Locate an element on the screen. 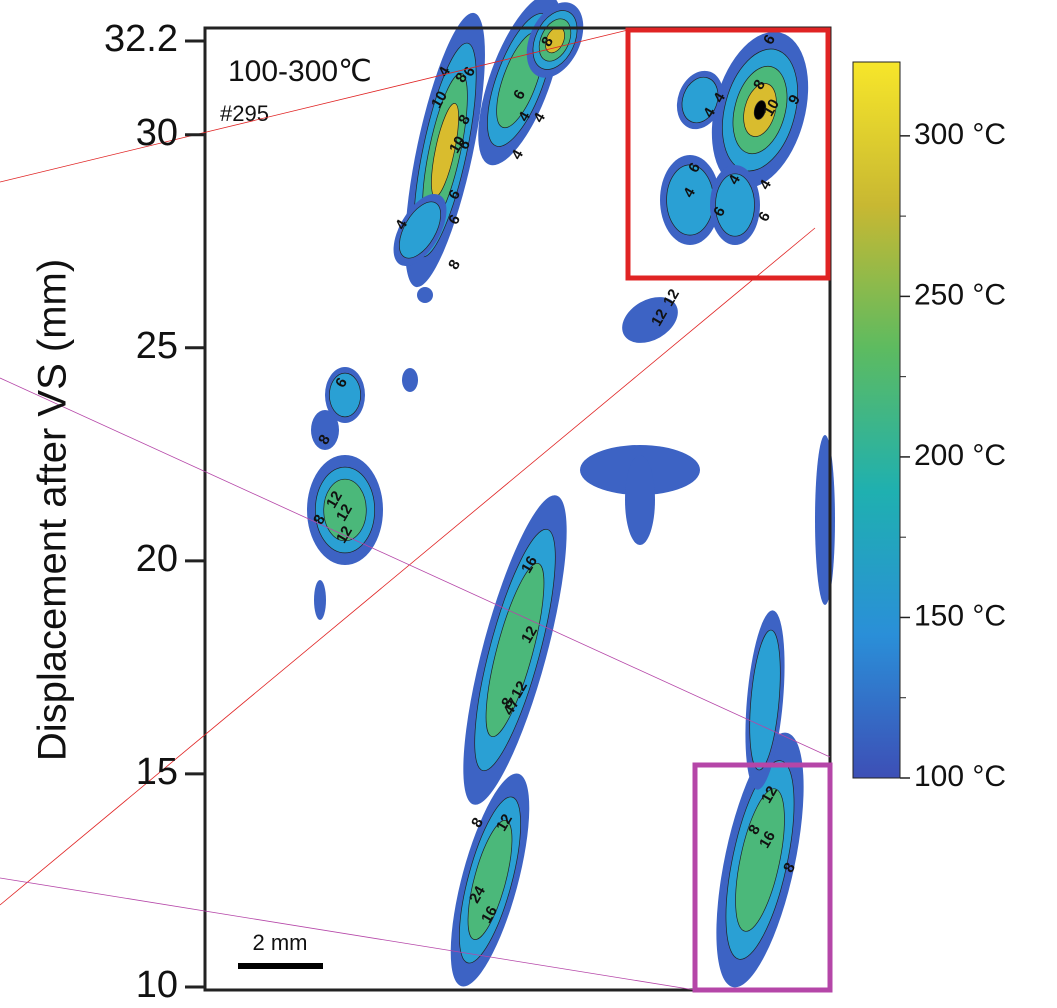 The width and height of the screenshot is (1057, 1008). contour-label: 4 is located at coordinates (517, 154).